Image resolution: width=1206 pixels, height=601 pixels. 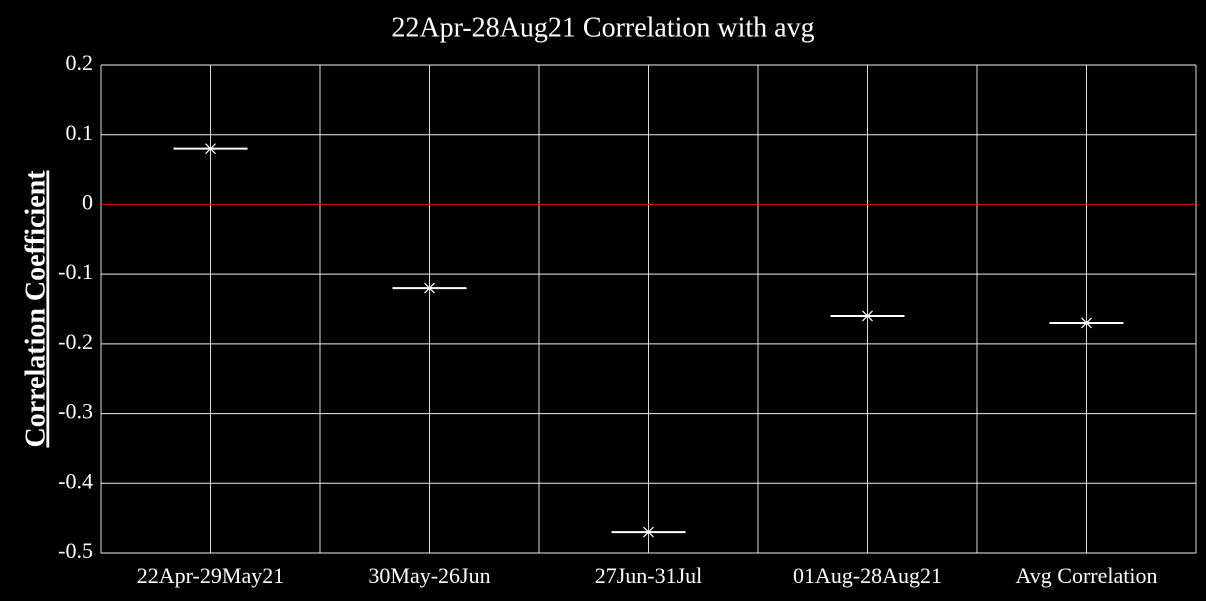 I want to click on y-tick-label: -0.5, so click(x=75, y=550).